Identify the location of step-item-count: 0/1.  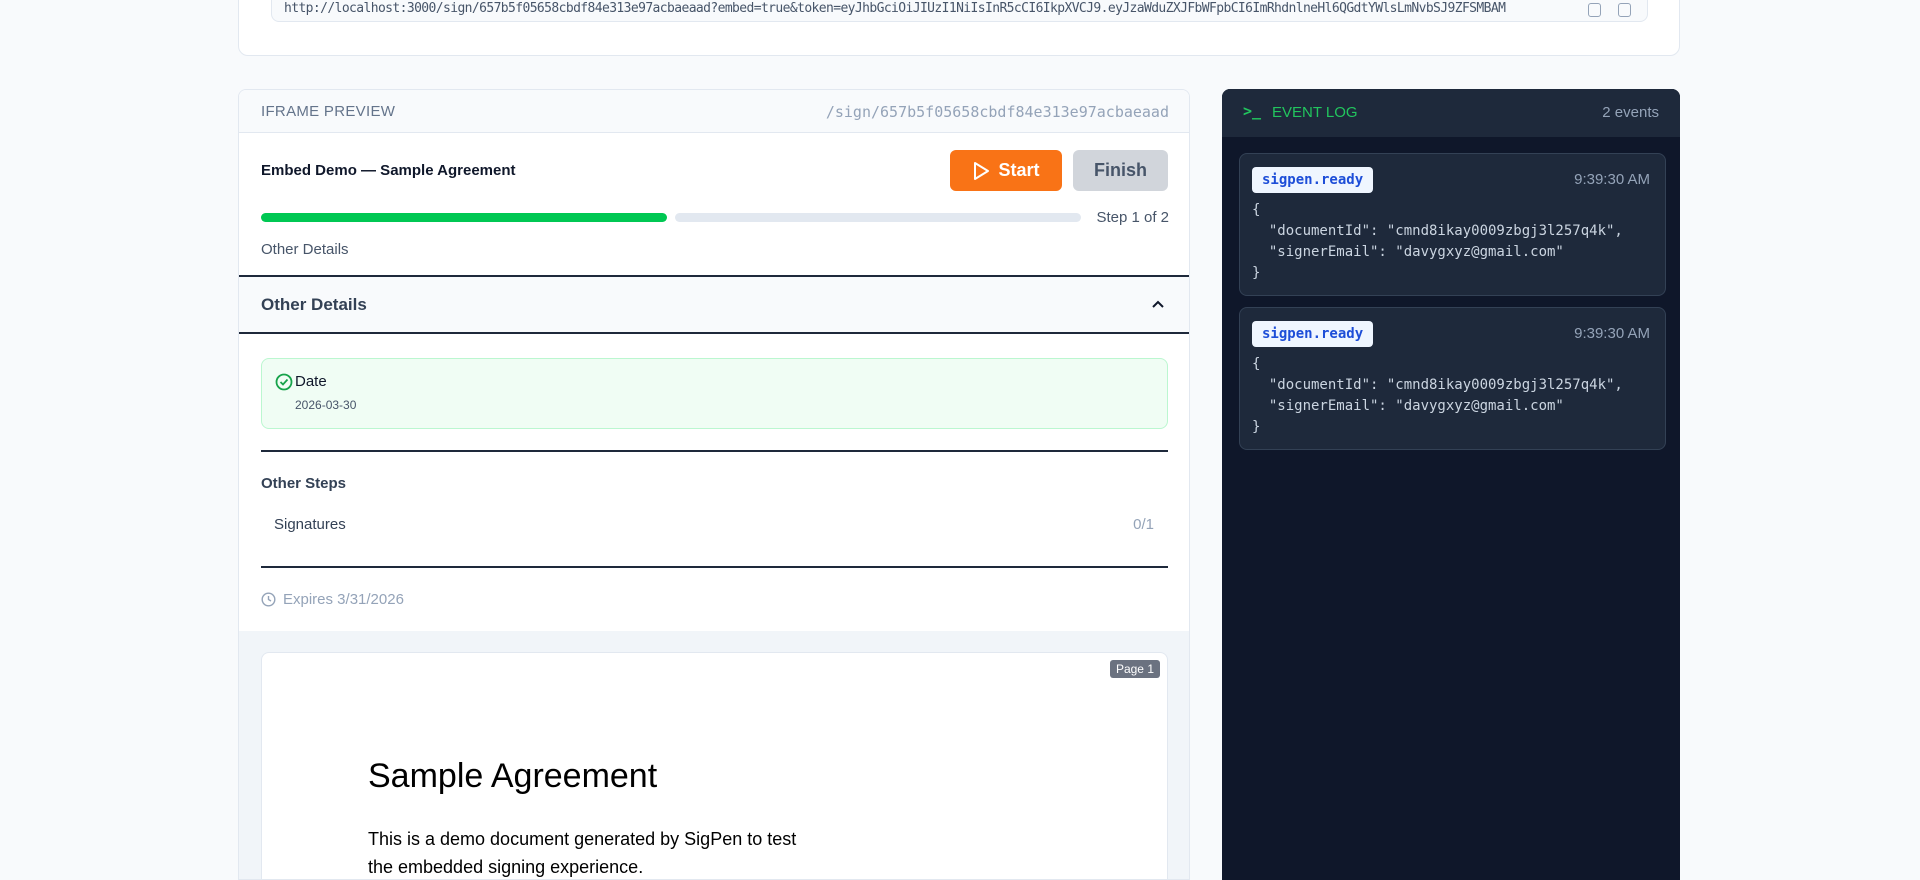
(1143, 524).